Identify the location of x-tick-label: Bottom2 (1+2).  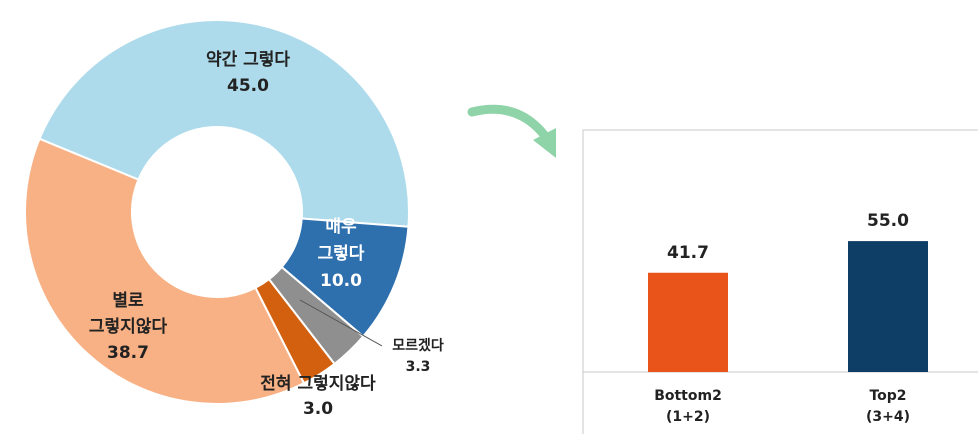
(688, 406).